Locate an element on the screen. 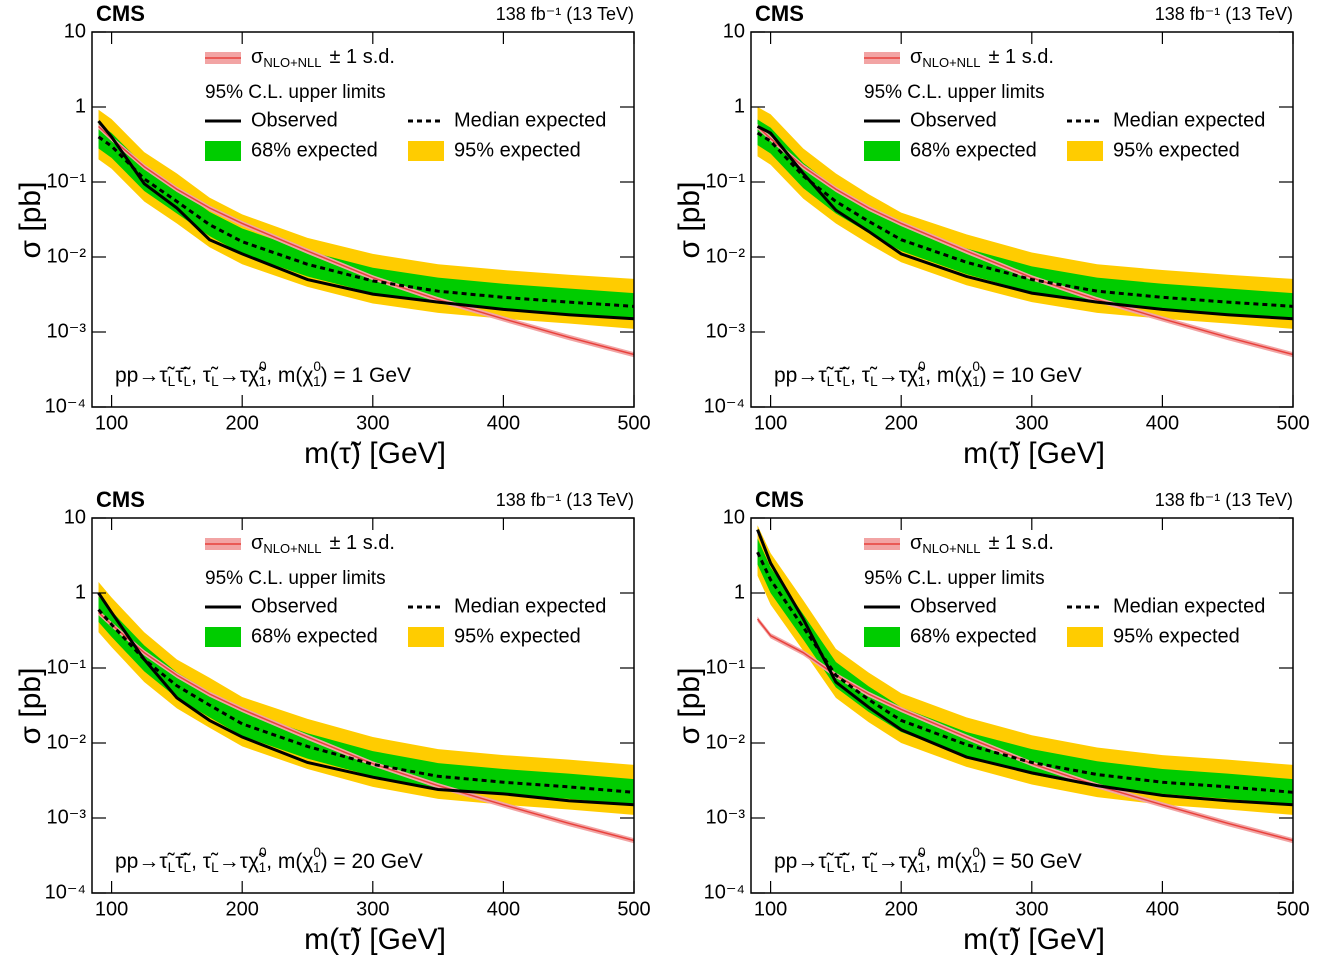 This screenshot has width=1332, height=958. plot-area is located at coordinates (1024, 232).